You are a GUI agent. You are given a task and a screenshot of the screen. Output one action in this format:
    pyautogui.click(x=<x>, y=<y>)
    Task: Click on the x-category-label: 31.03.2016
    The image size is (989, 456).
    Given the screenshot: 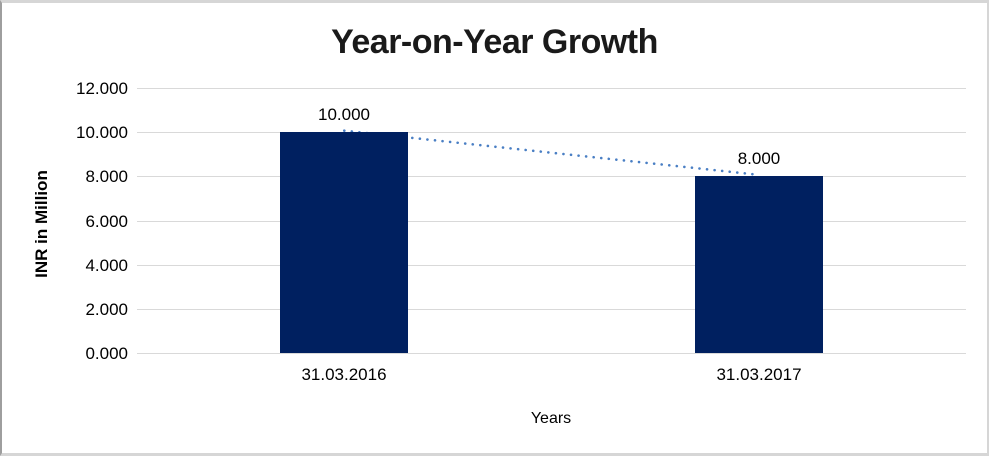 What is the action you would take?
    pyautogui.click(x=344, y=374)
    